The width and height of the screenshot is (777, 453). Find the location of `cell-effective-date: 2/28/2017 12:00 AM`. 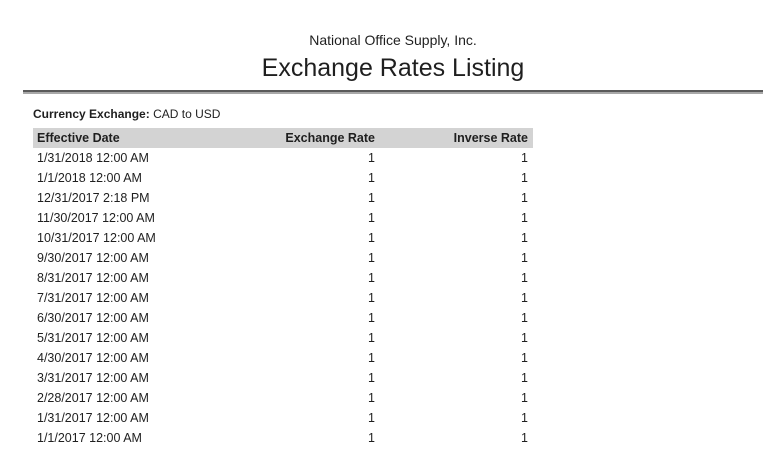

cell-effective-date: 2/28/2017 12:00 AM is located at coordinates (93, 398).